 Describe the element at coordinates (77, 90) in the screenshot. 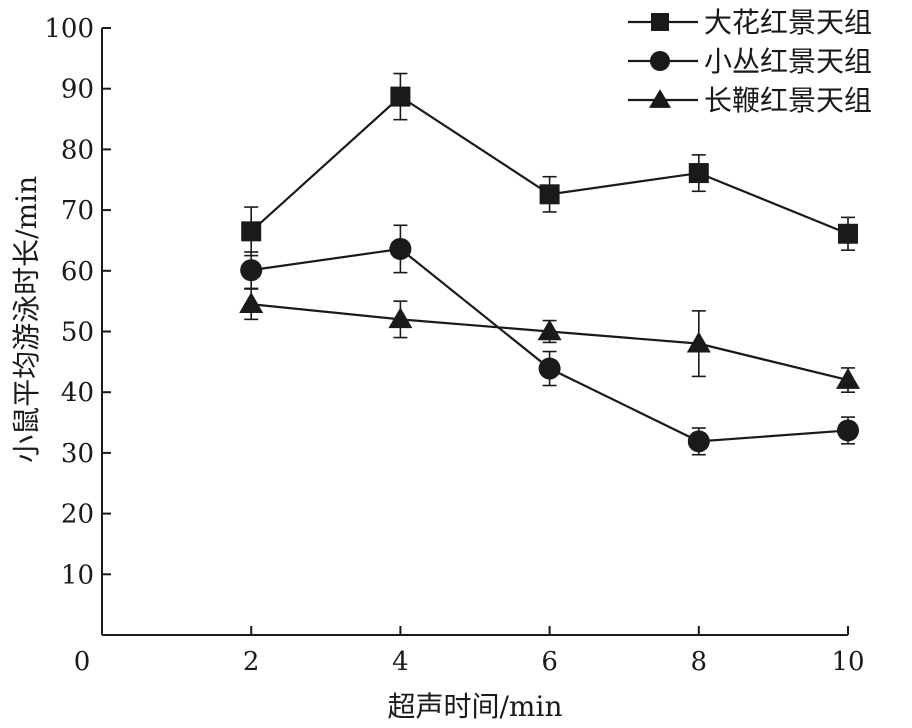

I see `y-tick-label: 90` at that location.